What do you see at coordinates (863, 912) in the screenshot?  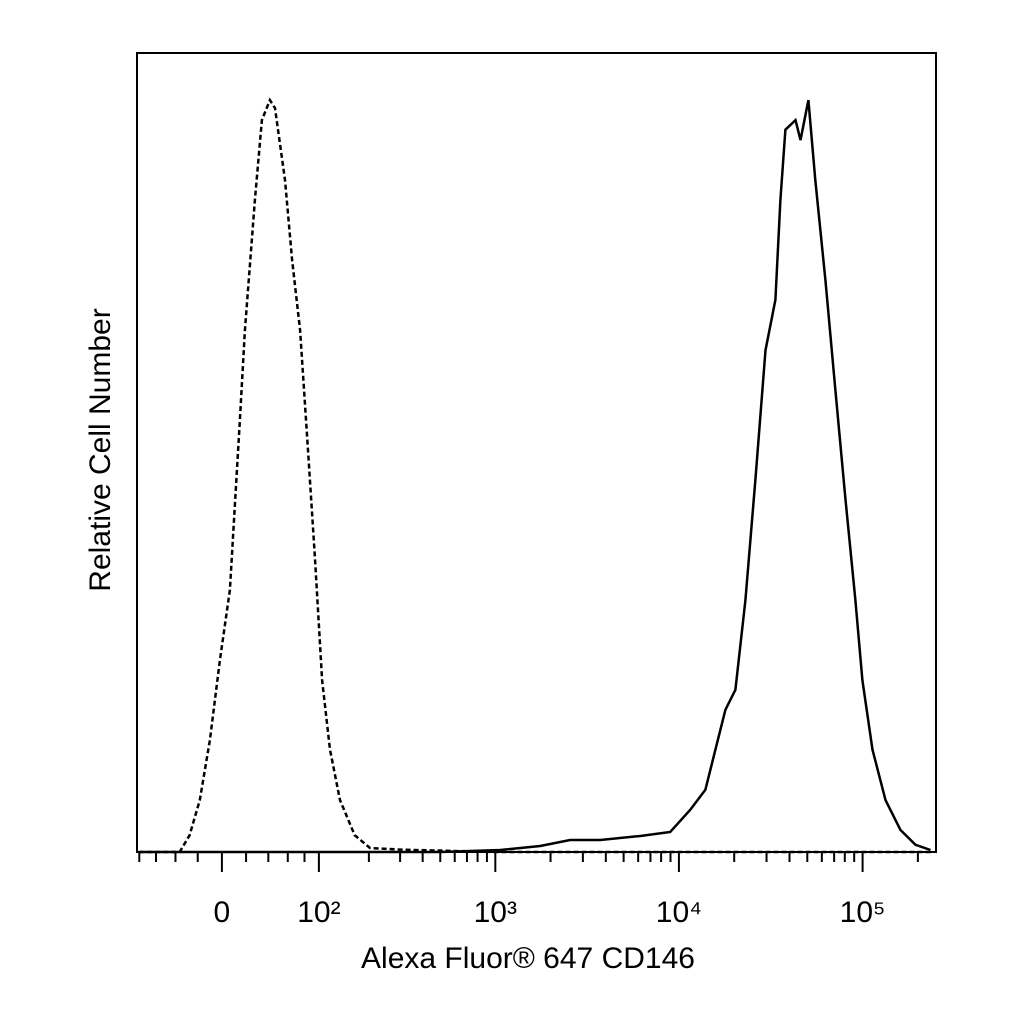 I see `x-tick-label: 10⁵` at bounding box center [863, 912].